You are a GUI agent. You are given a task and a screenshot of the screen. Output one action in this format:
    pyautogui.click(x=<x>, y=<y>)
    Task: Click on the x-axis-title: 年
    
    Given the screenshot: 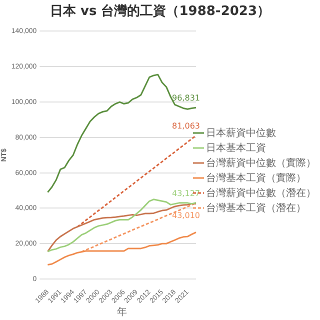 What is the action you would take?
    pyautogui.click(x=121, y=312)
    